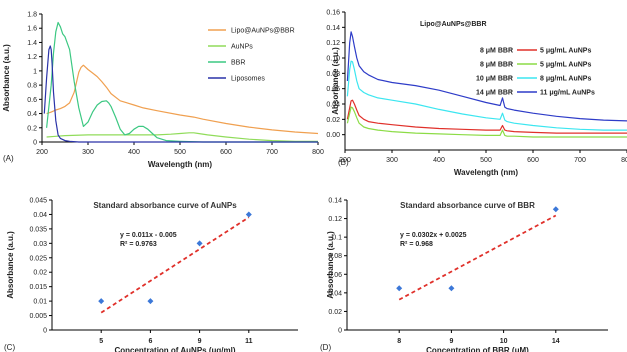 This screenshot has height=352, width=627. I want to click on trendline-r2: R² = 0.968, so click(416, 244).